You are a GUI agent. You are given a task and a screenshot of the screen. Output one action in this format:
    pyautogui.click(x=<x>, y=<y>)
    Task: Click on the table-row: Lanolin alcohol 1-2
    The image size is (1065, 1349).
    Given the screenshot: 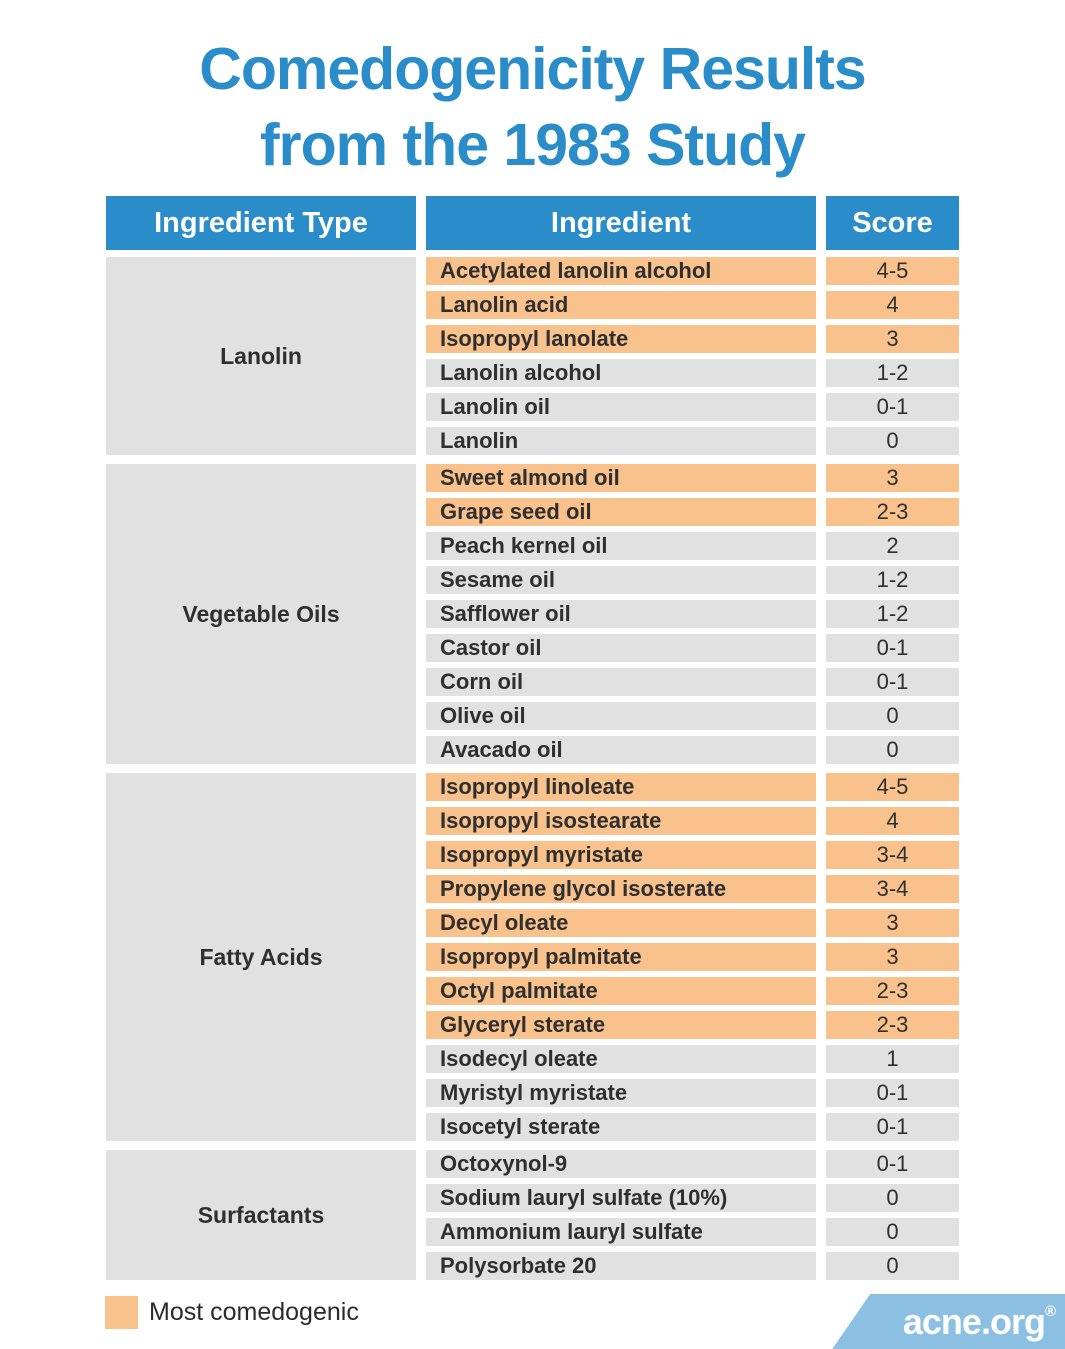 What is the action you would take?
    pyautogui.click(x=692, y=373)
    